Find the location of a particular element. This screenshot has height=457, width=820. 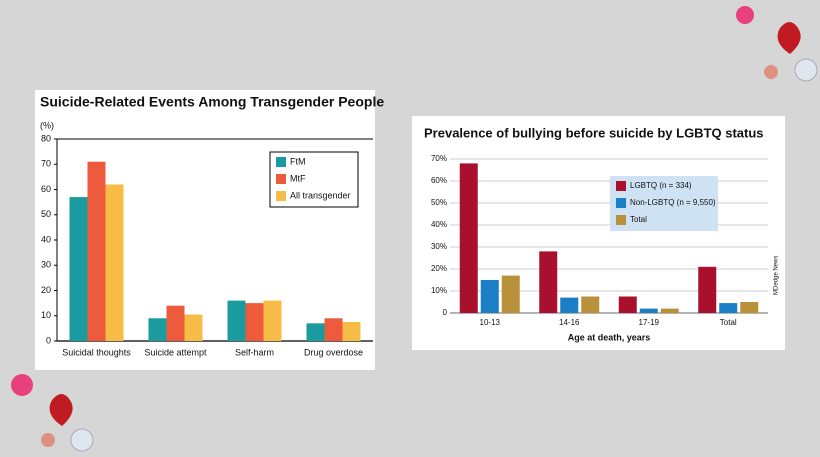

y-tick-label: 20 is located at coordinates (46, 290).